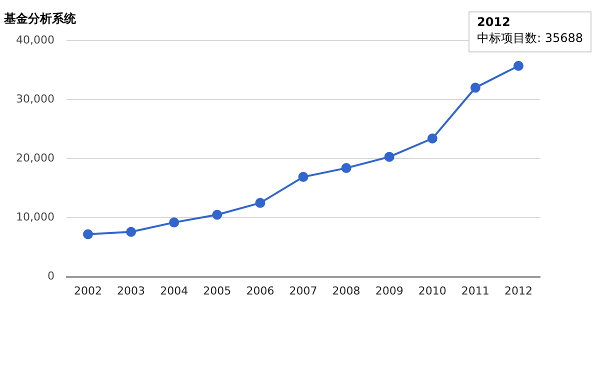 This screenshot has height=376, width=595. Describe the element at coordinates (346, 291) in the screenshot. I see `x-tick-label: 2008` at that location.